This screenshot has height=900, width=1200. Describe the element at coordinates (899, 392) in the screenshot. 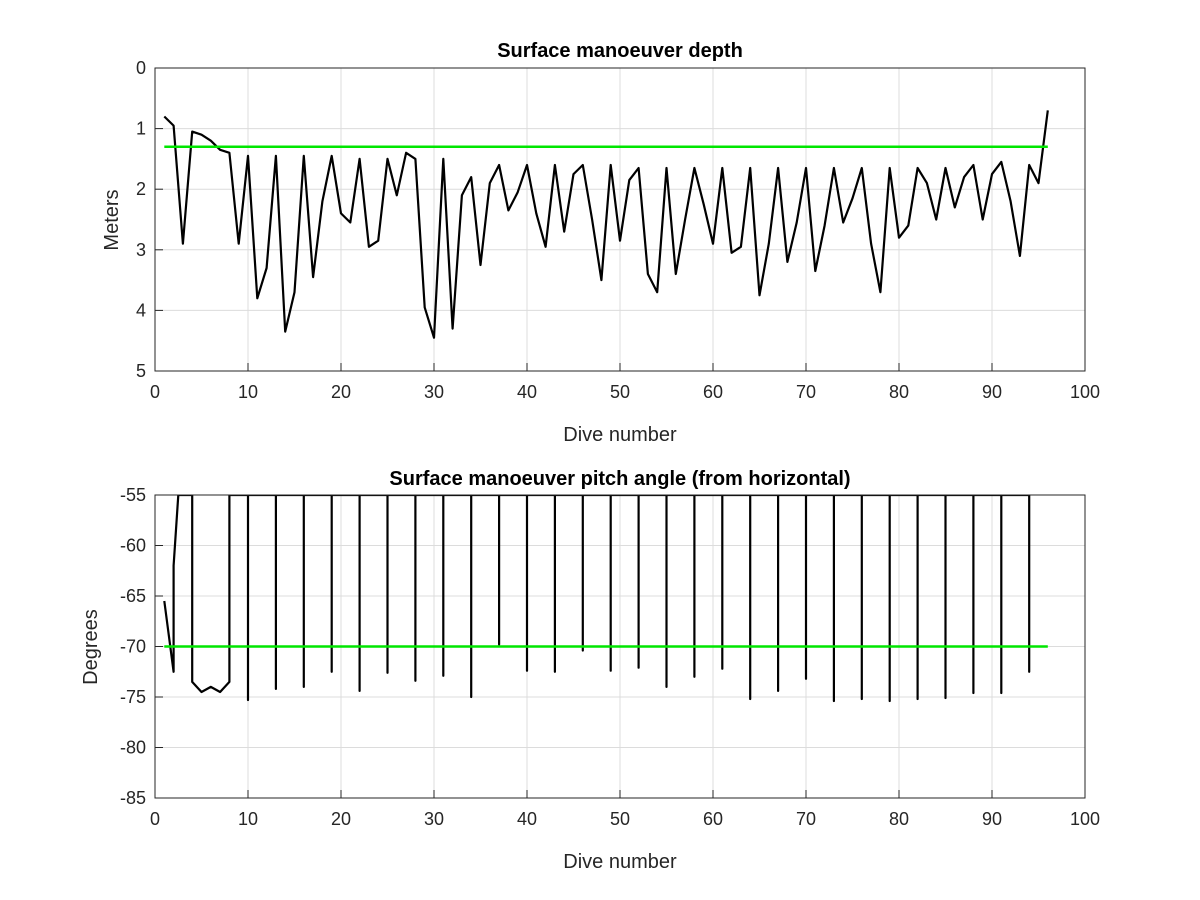

I see `depth-x-tick-label: 80` at that location.